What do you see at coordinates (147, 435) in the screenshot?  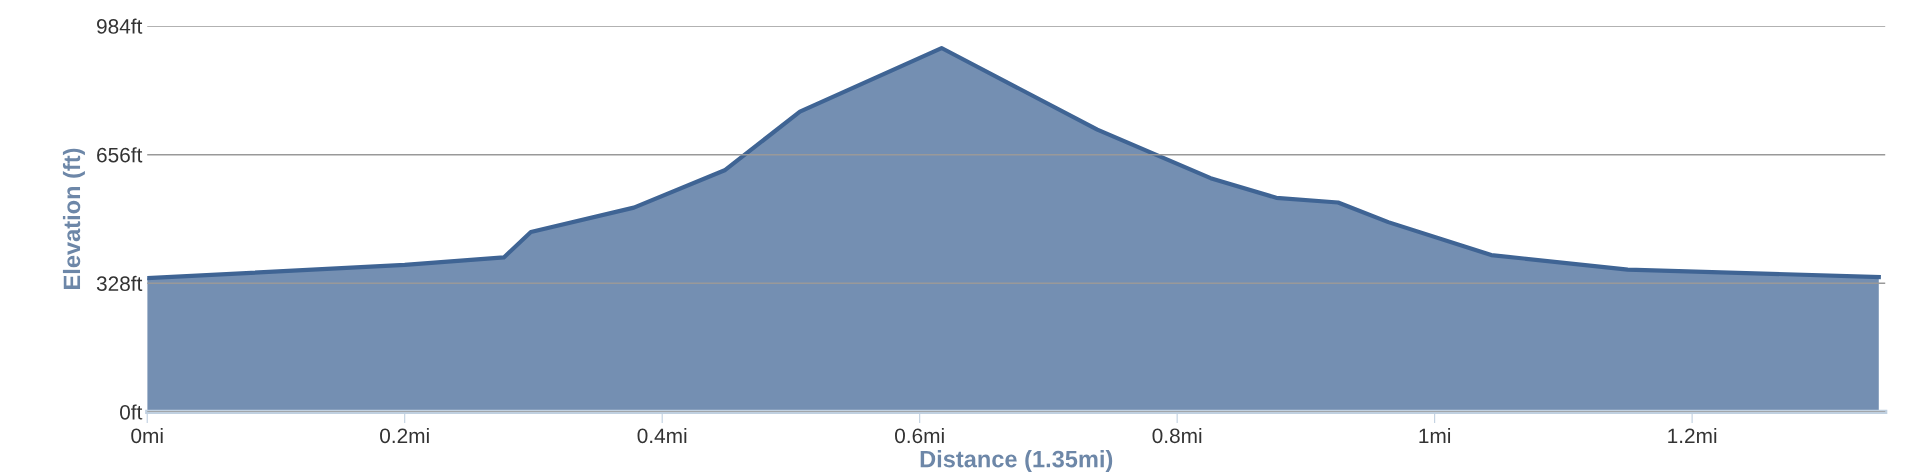 I see `x-tick-label: 0mi` at bounding box center [147, 435].